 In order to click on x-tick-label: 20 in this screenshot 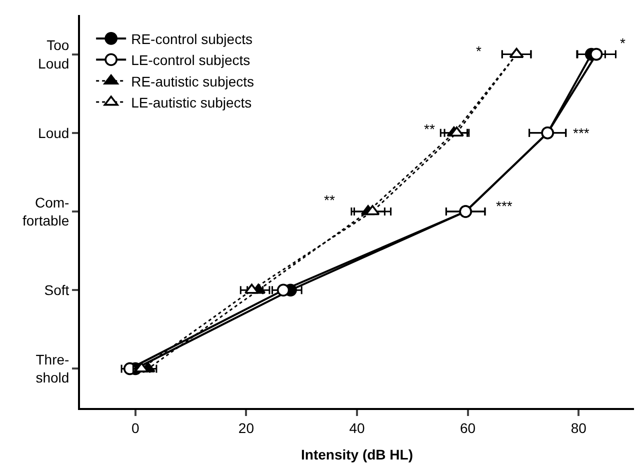, I will do `click(246, 428)`.